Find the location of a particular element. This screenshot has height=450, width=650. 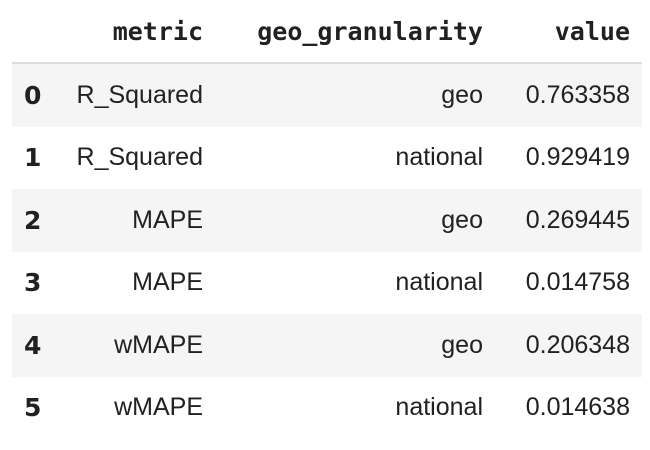

value-cell: 0.269445 is located at coordinates (568, 220).